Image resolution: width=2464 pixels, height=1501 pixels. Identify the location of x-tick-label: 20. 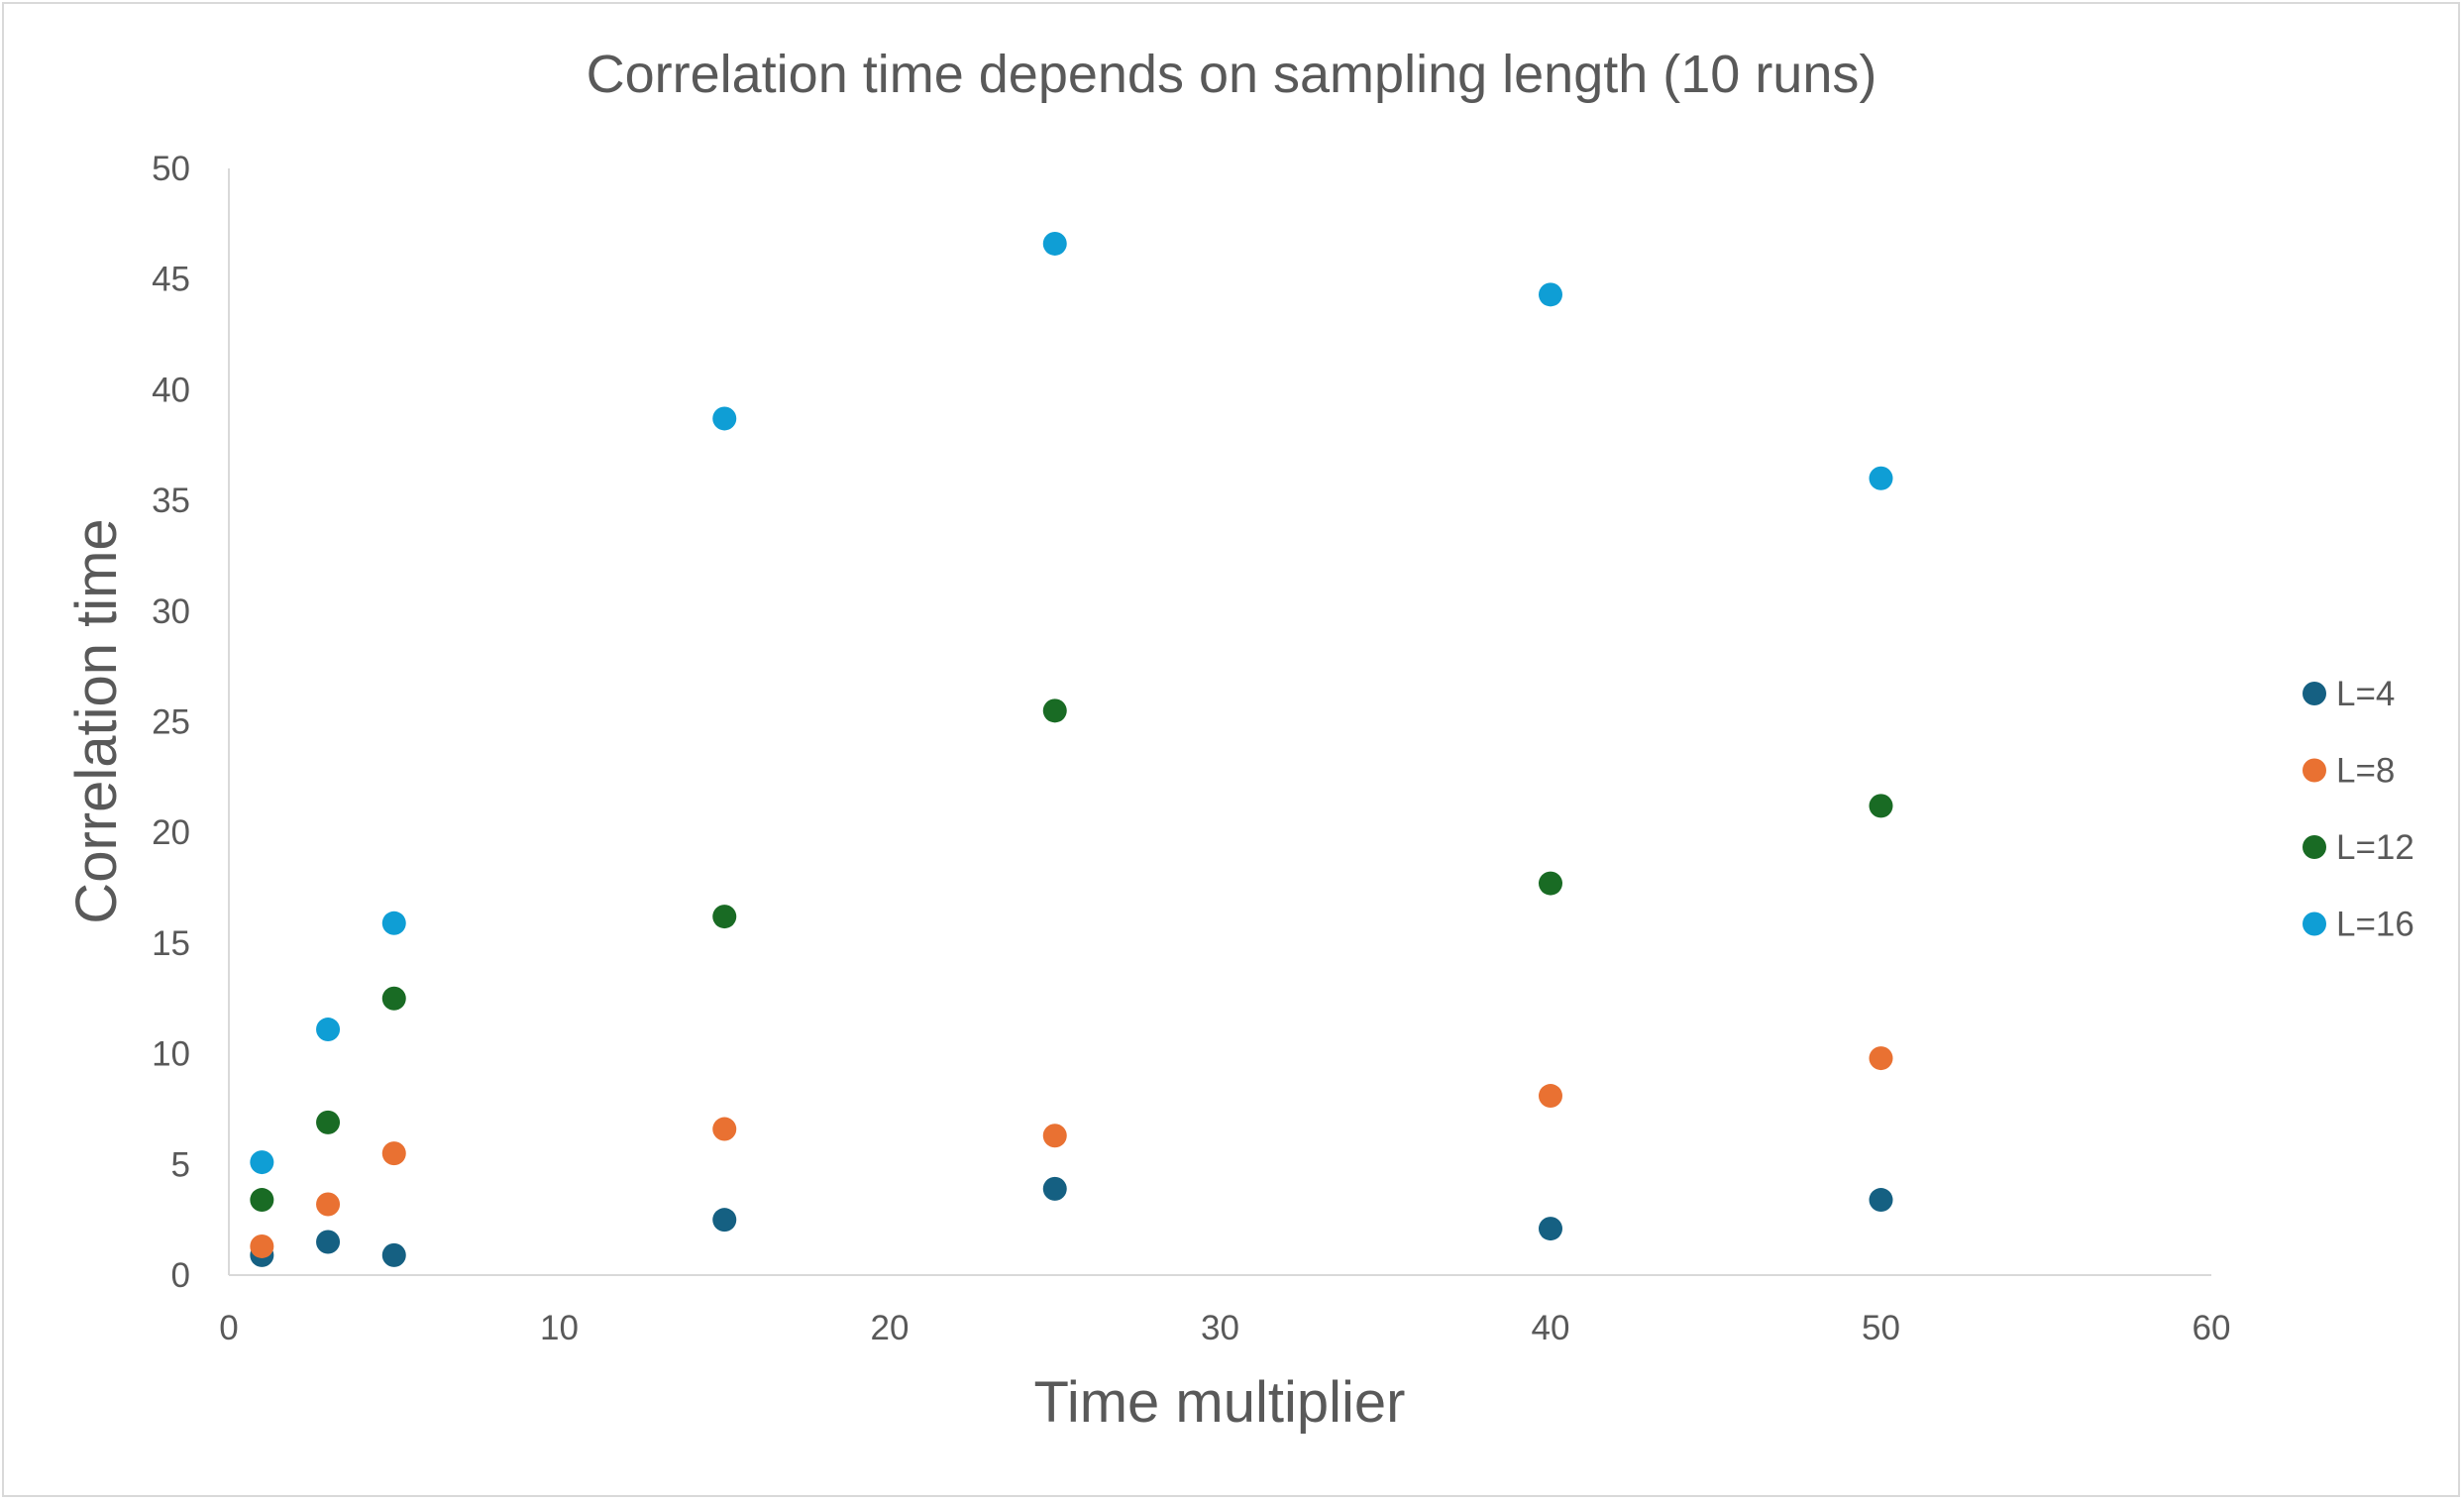
(890, 1328).